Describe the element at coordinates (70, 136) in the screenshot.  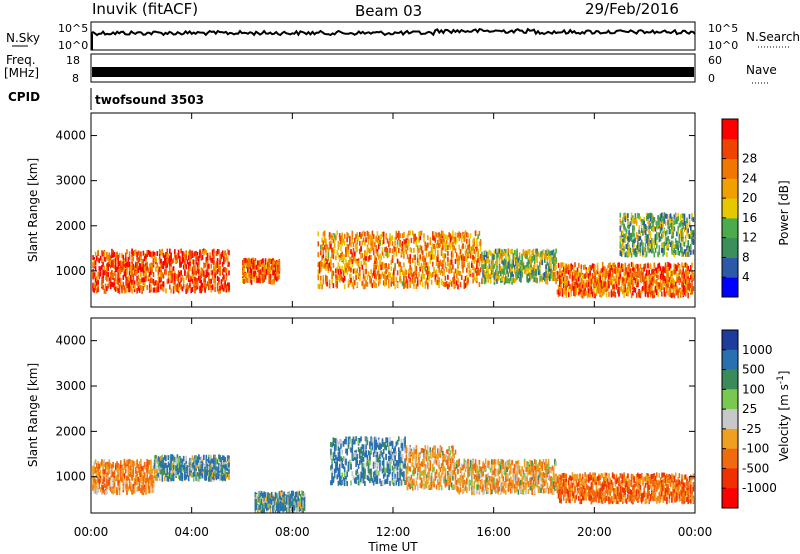
I see `power-ytick-label: 4000` at that location.